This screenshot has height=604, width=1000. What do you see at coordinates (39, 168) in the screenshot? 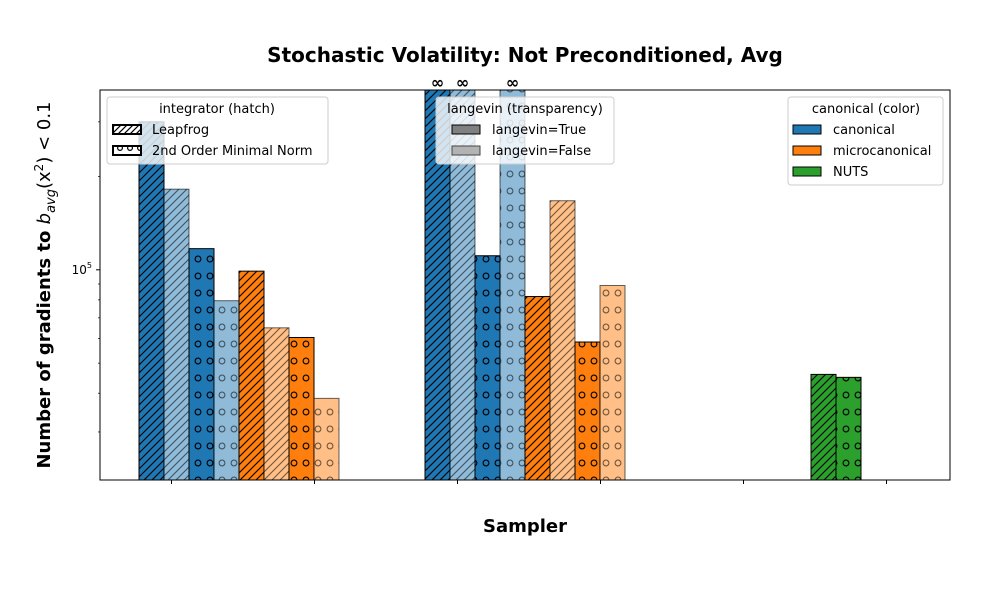
I see `y-label-sup: 2` at bounding box center [39, 168].